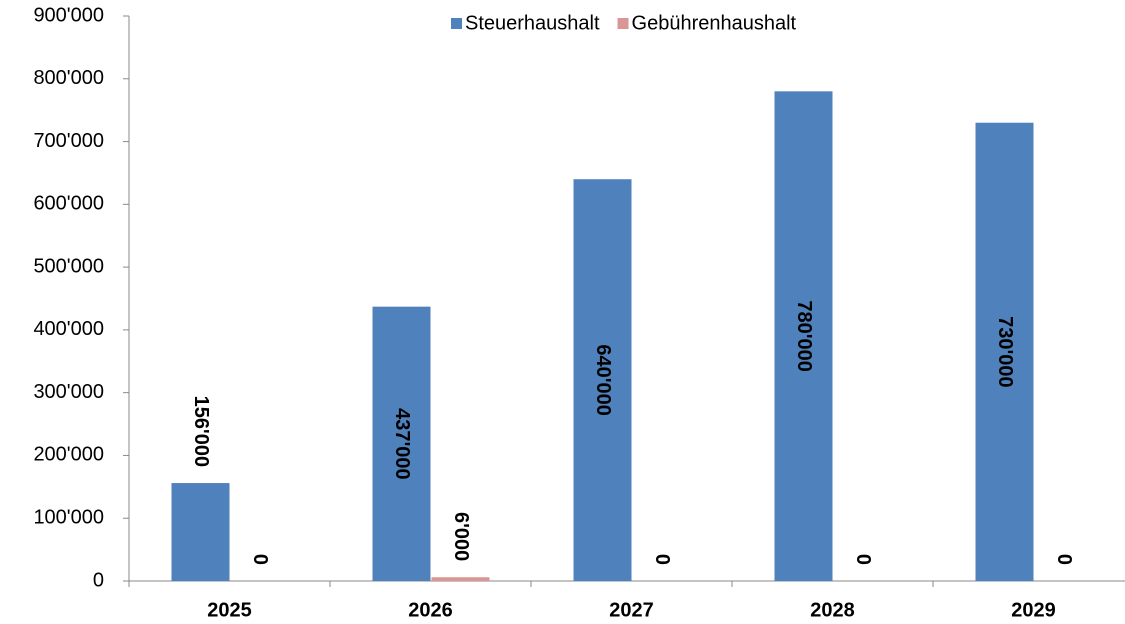  What do you see at coordinates (201, 432) in the screenshot?
I see `data-label: 156'000` at bounding box center [201, 432].